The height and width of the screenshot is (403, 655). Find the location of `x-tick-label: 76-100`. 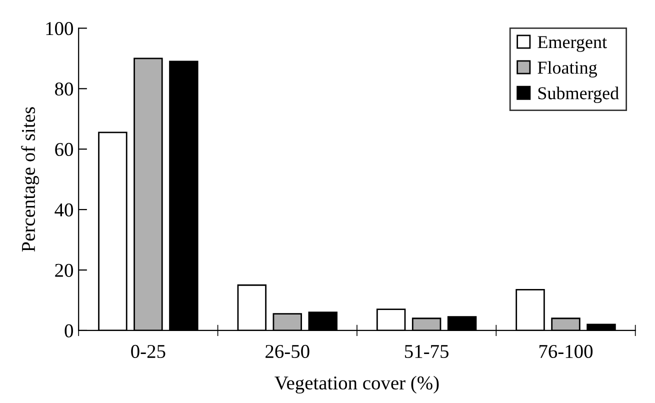

x-tick-label: 76-100 is located at coordinates (566, 351).